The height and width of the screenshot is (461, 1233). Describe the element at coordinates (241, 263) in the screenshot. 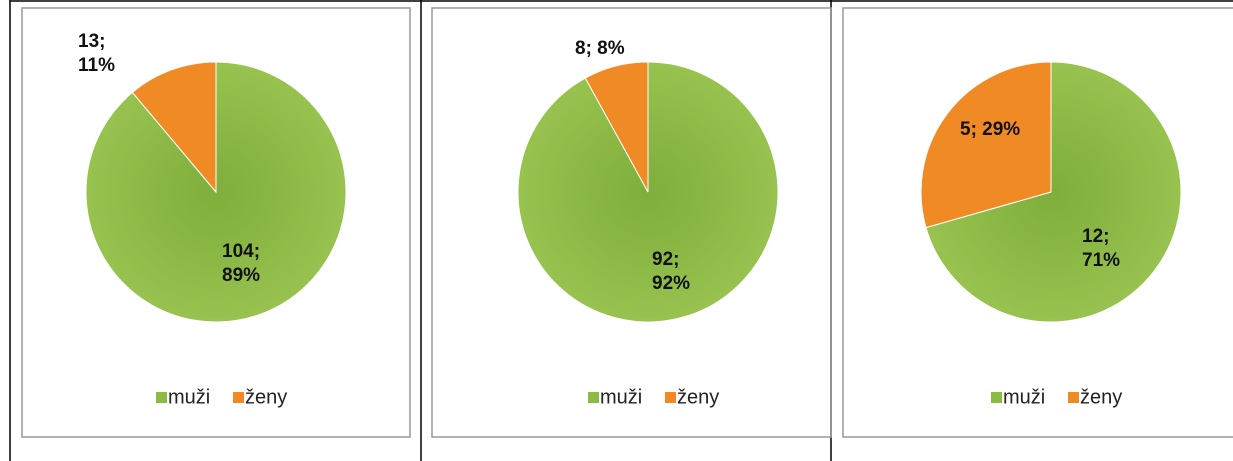

I see `data-label: 104; 89%` at that location.